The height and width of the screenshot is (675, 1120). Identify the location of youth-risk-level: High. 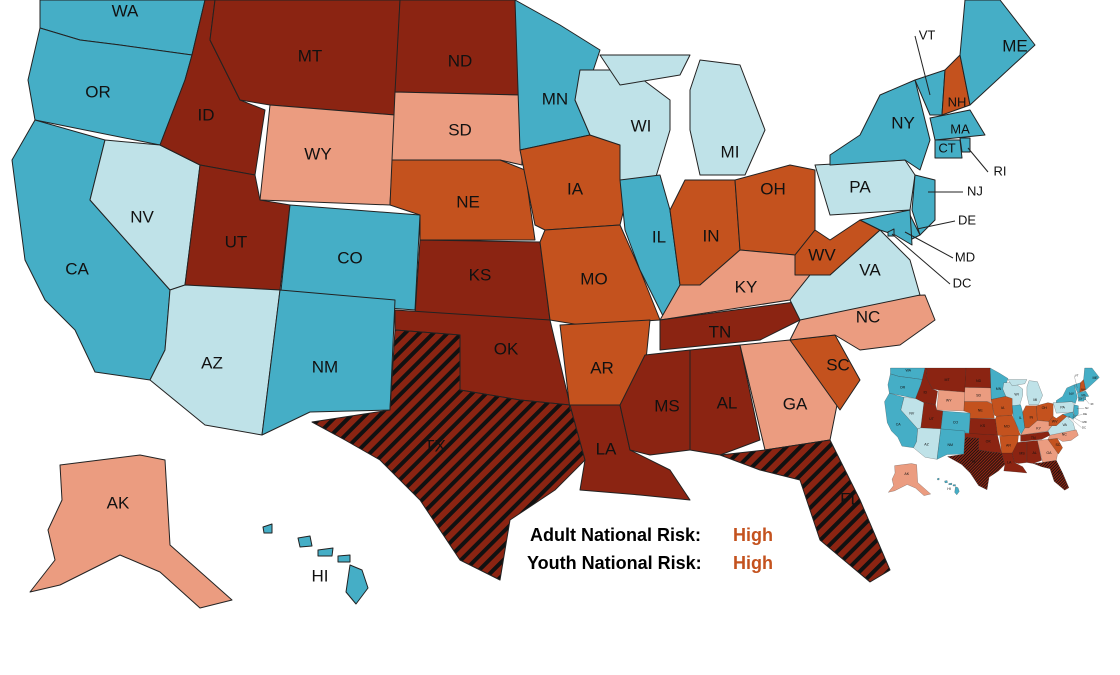
(753, 563).